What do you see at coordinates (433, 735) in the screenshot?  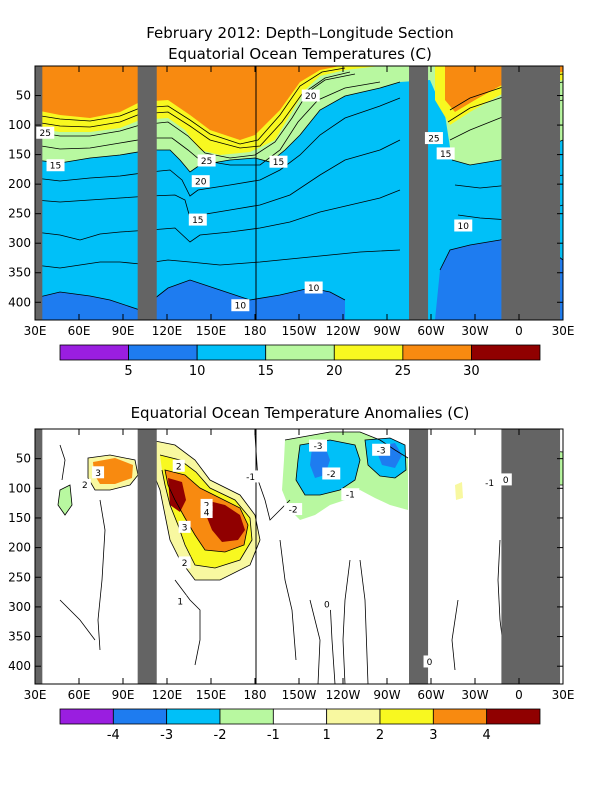 I see `colorbar-label: 3` at bounding box center [433, 735].